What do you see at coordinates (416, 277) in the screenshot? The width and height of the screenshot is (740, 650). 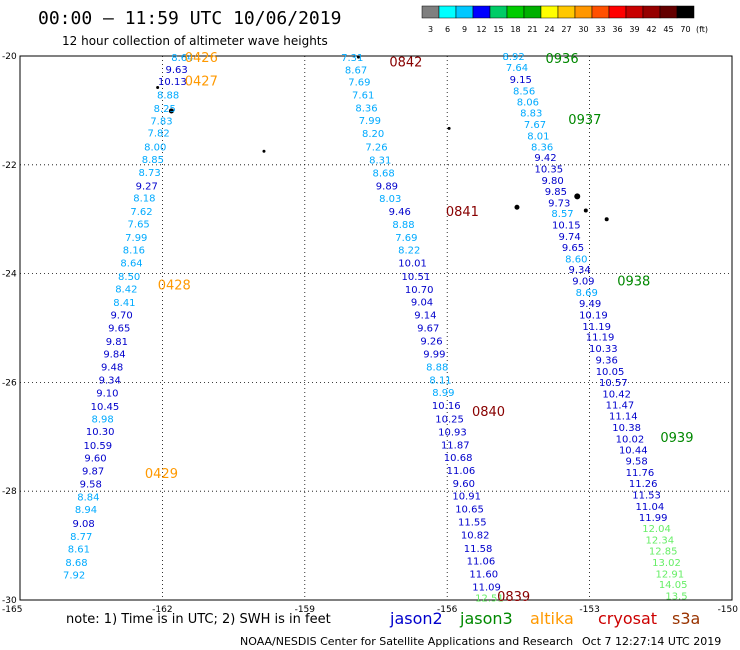 I see `cryosat-wave-height: 10.51` at bounding box center [416, 277].